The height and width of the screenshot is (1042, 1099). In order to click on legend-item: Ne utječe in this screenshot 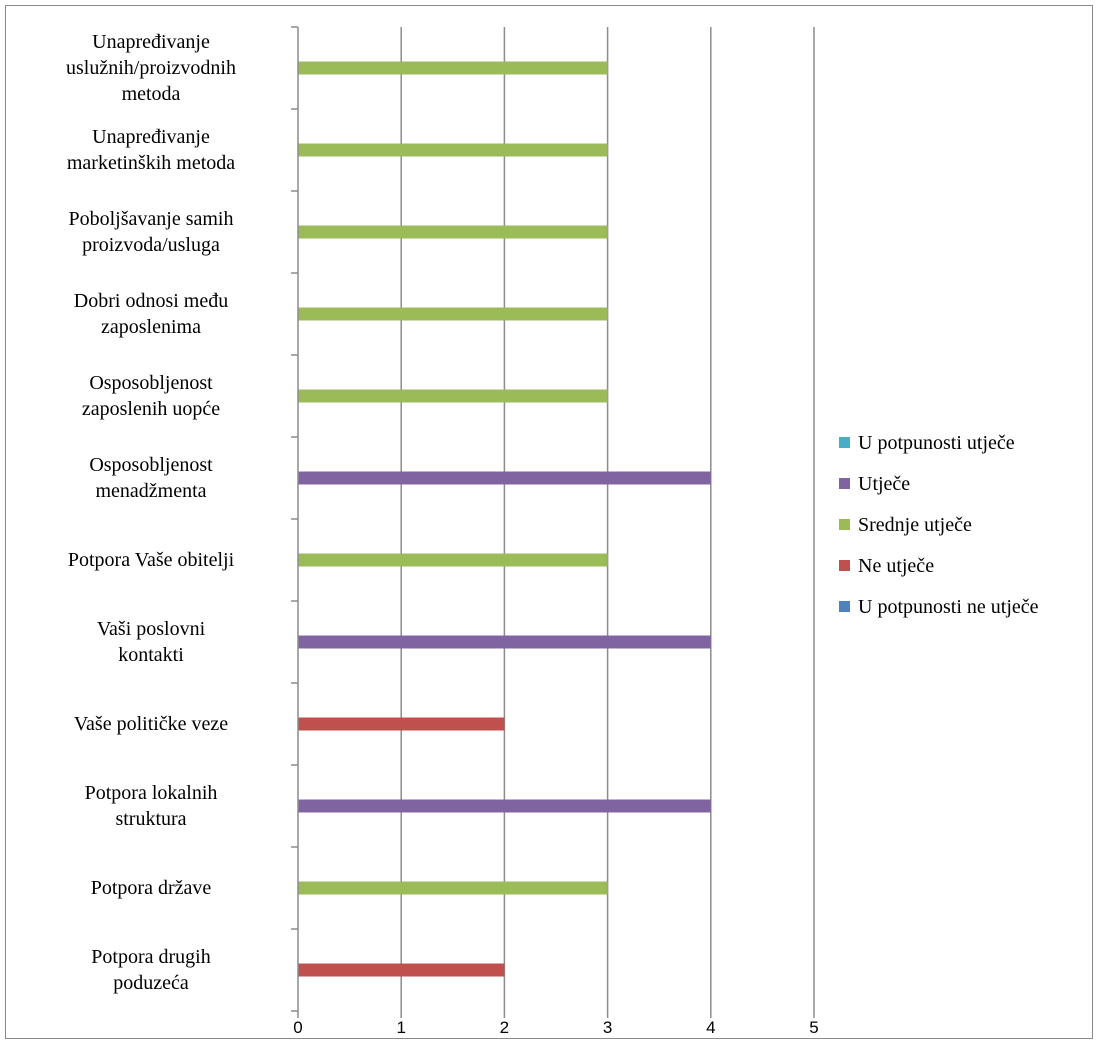, I will do `click(939, 575)`.